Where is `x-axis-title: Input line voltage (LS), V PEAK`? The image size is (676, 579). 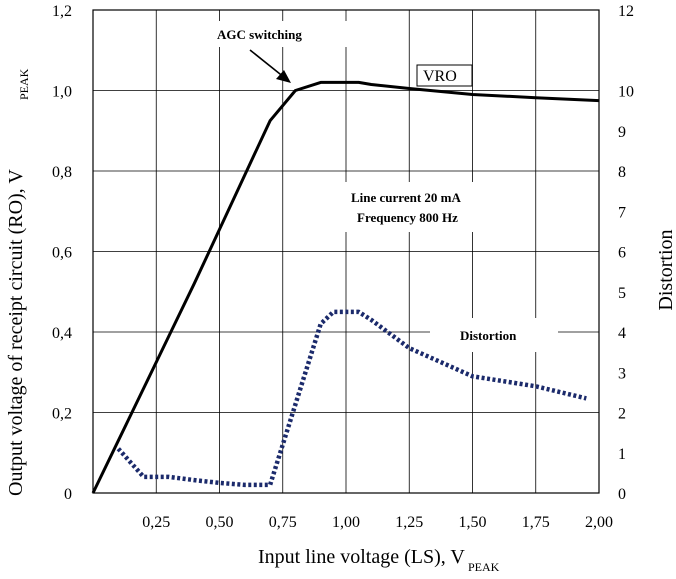
x-axis-title: Input line voltage (LS), V PEAK is located at coordinates (379, 560).